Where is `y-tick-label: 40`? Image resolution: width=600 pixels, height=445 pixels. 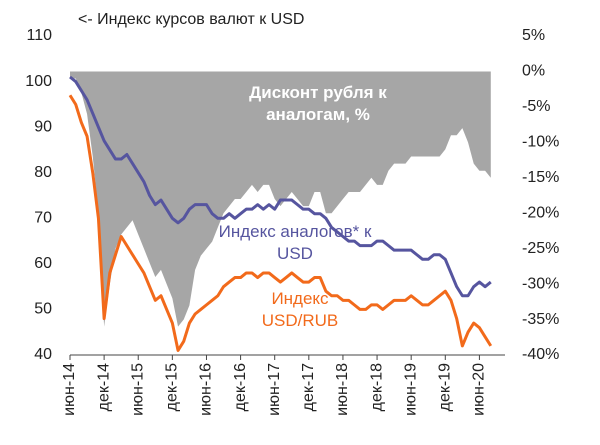 y-tick-label: 40 is located at coordinates (43, 354).